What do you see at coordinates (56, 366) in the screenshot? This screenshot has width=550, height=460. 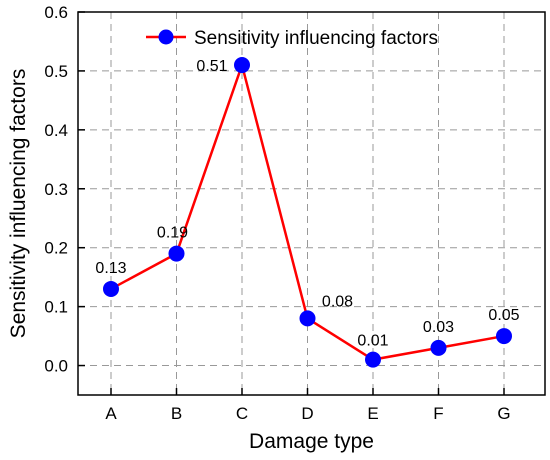 I see `y-tick-label: 0.0` at bounding box center [56, 366].